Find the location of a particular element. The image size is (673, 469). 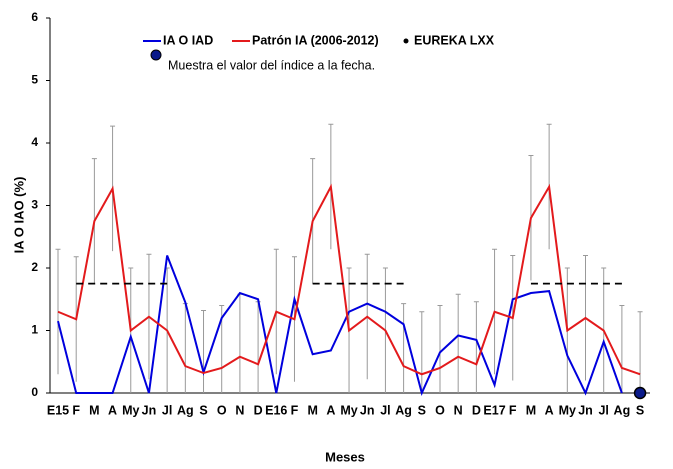

y-tick-label: 1 is located at coordinates (34, 330).